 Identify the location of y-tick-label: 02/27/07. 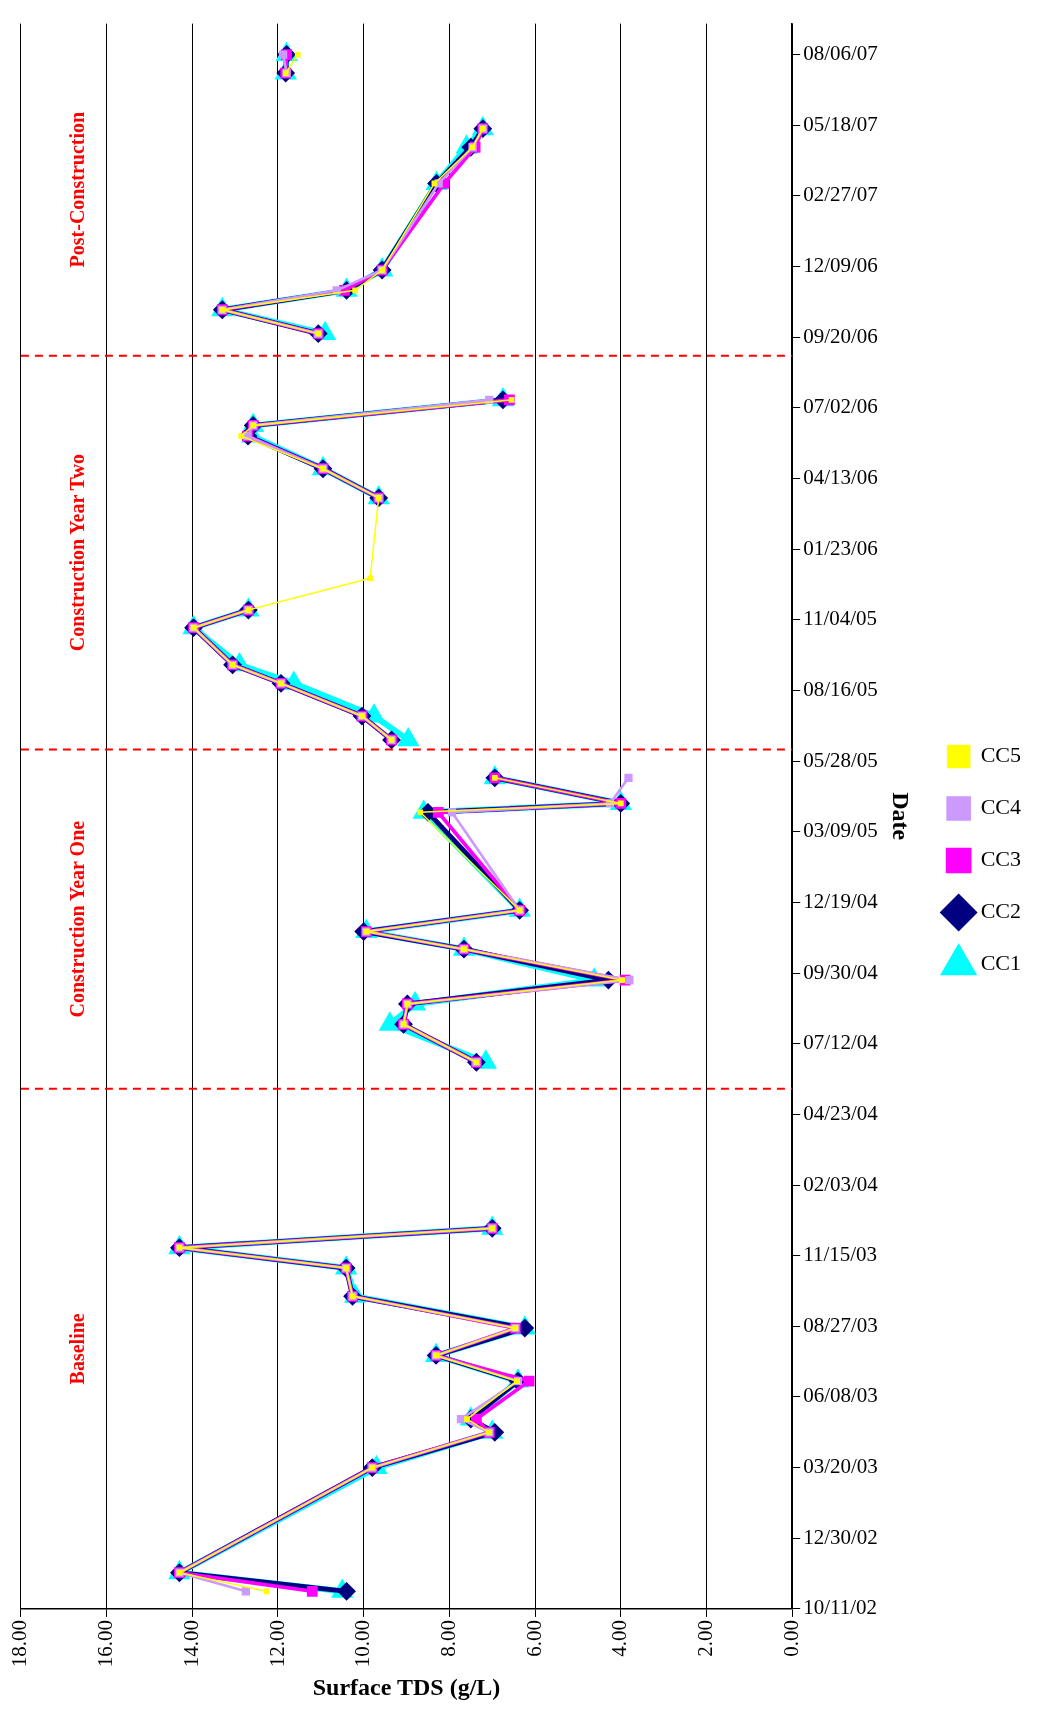
(840, 194).